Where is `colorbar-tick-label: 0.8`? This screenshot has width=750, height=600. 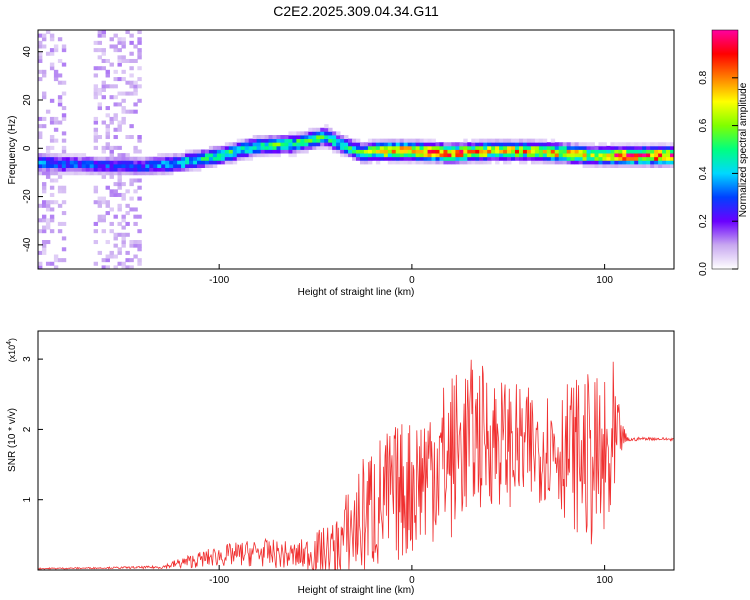 colorbar-tick-label: 0.8 is located at coordinates (703, 77).